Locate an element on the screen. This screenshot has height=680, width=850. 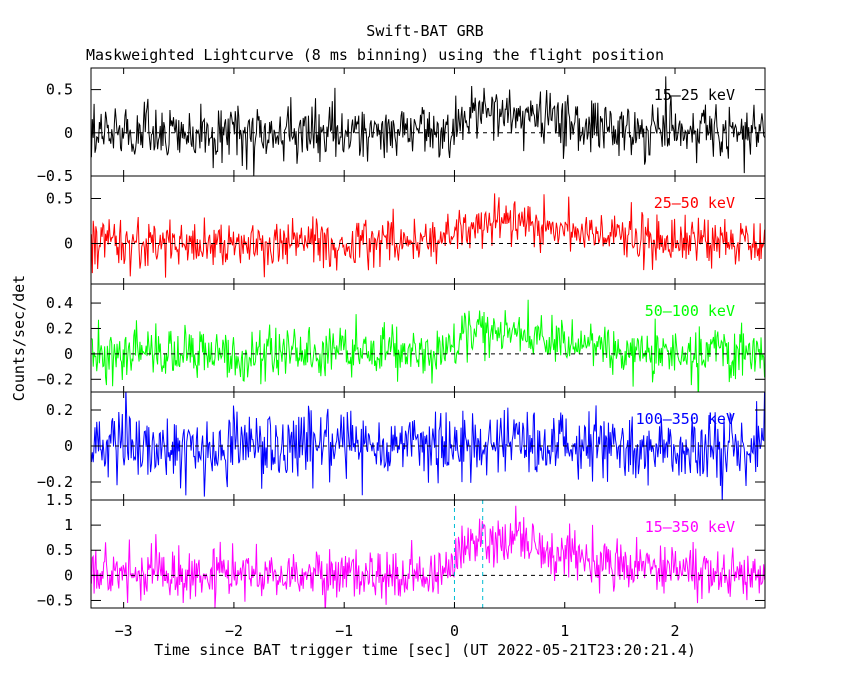
band-label: 25–50 keV is located at coordinates (694, 203).